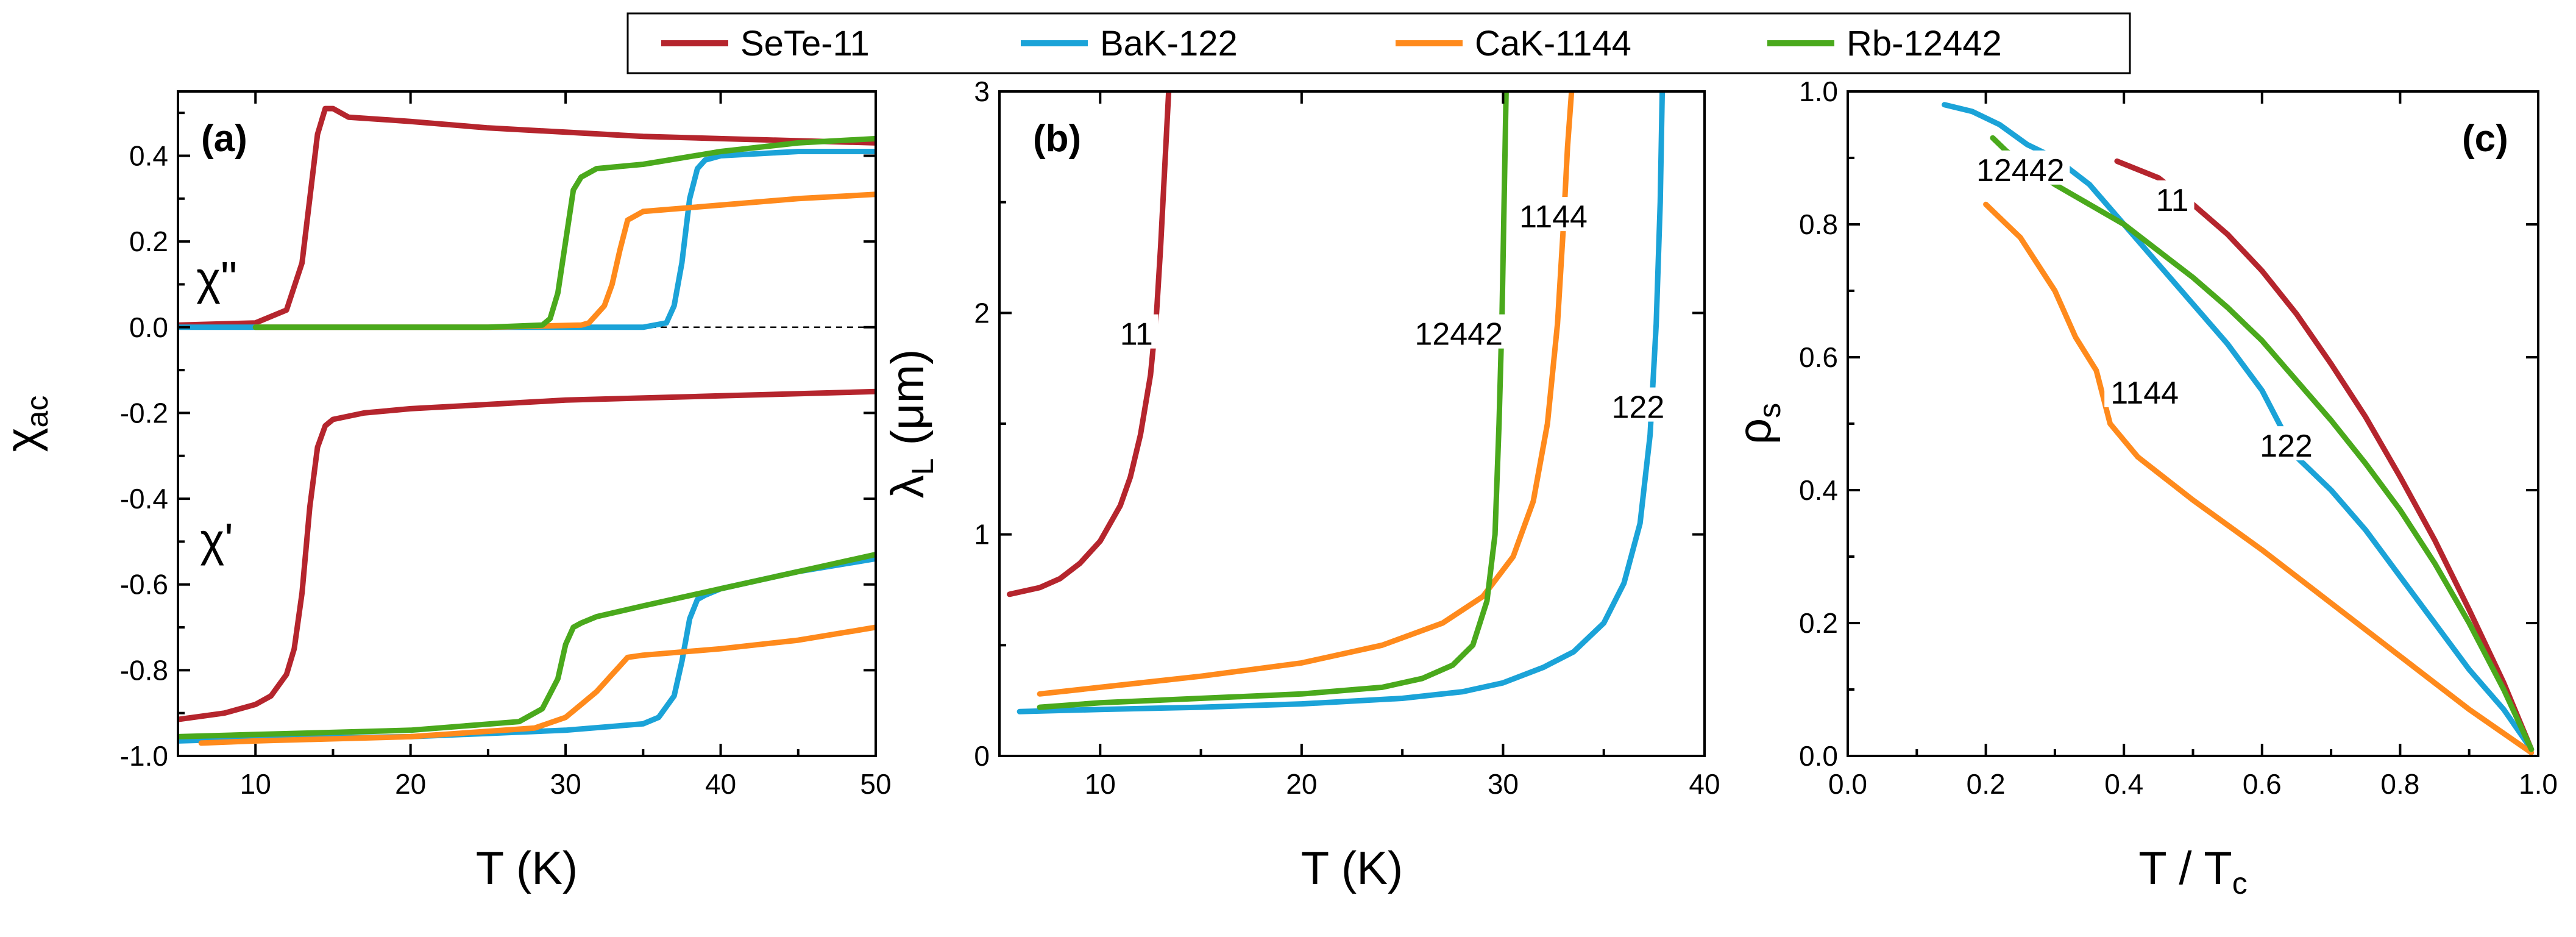 The height and width of the screenshot is (937, 2576). What do you see at coordinates (27, 424) in the screenshot?
I see `y-axis-label: χac` at bounding box center [27, 424].